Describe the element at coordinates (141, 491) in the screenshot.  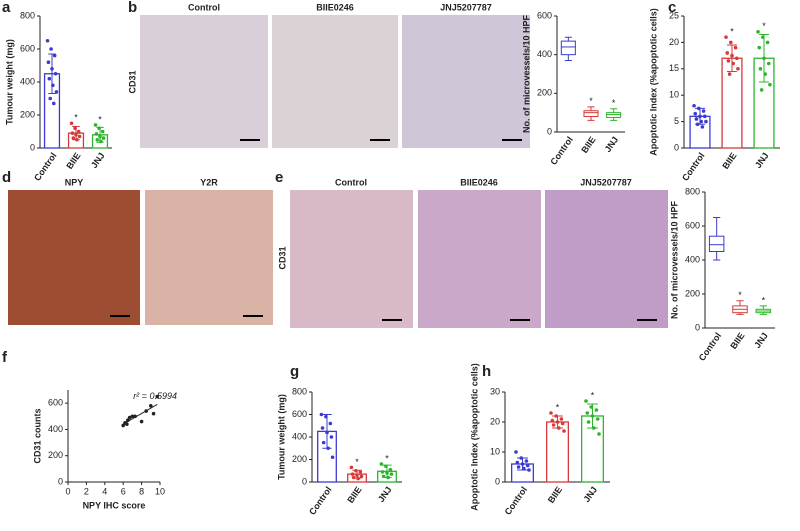
I see `x-tick-label: 8` at that location.